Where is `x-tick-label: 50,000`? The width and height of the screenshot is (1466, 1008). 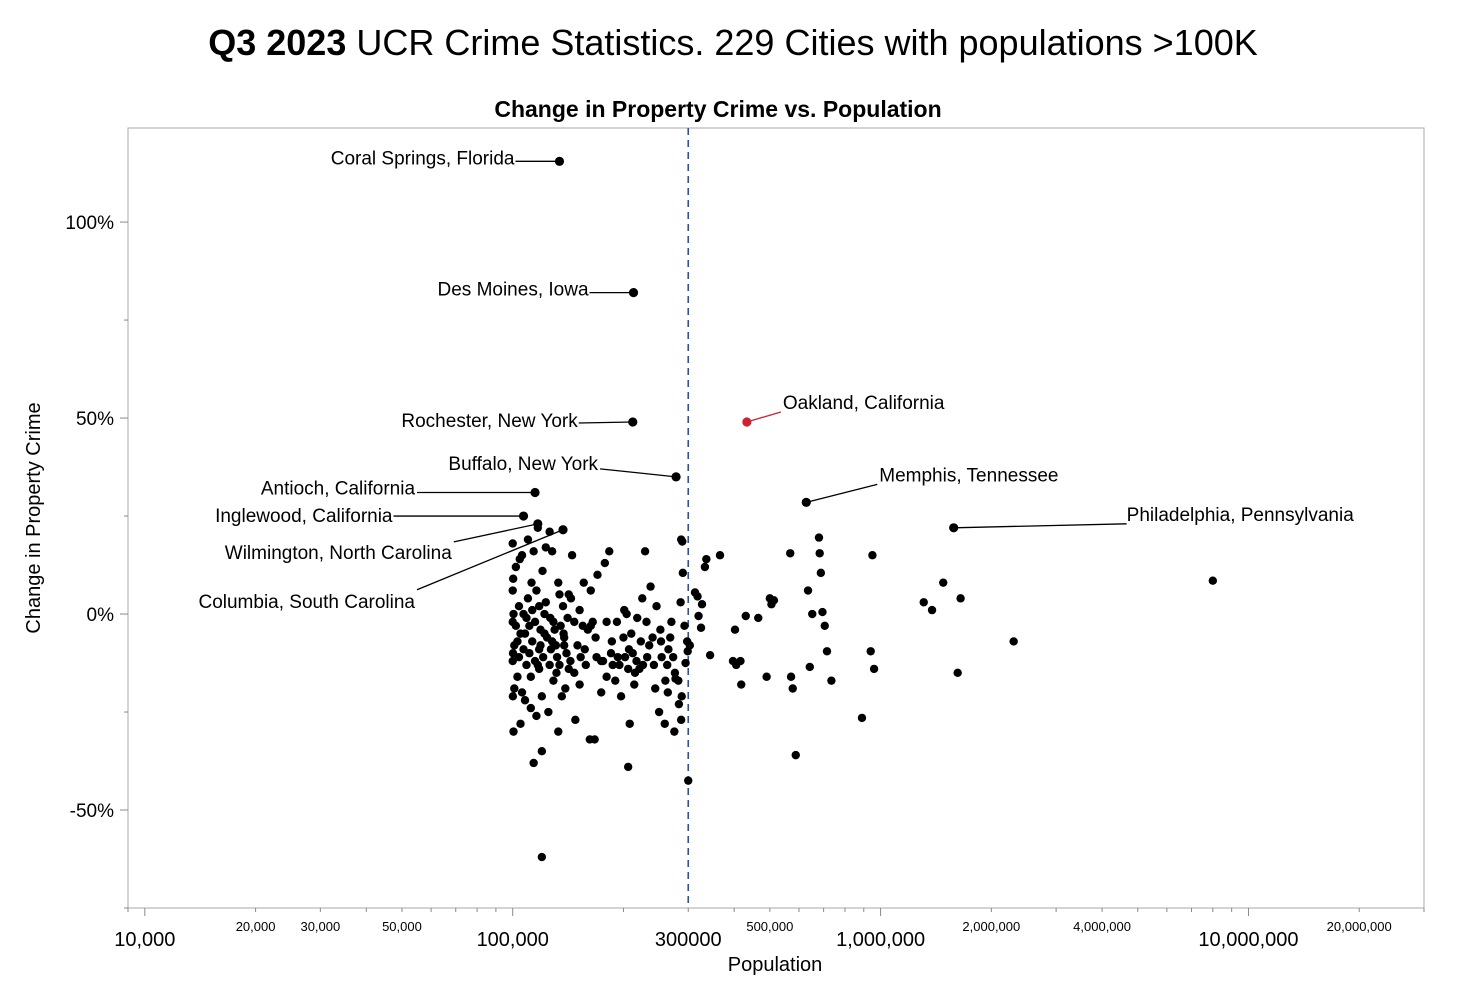 x-tick-label: 50,000 is located at coordinates (402, 926).